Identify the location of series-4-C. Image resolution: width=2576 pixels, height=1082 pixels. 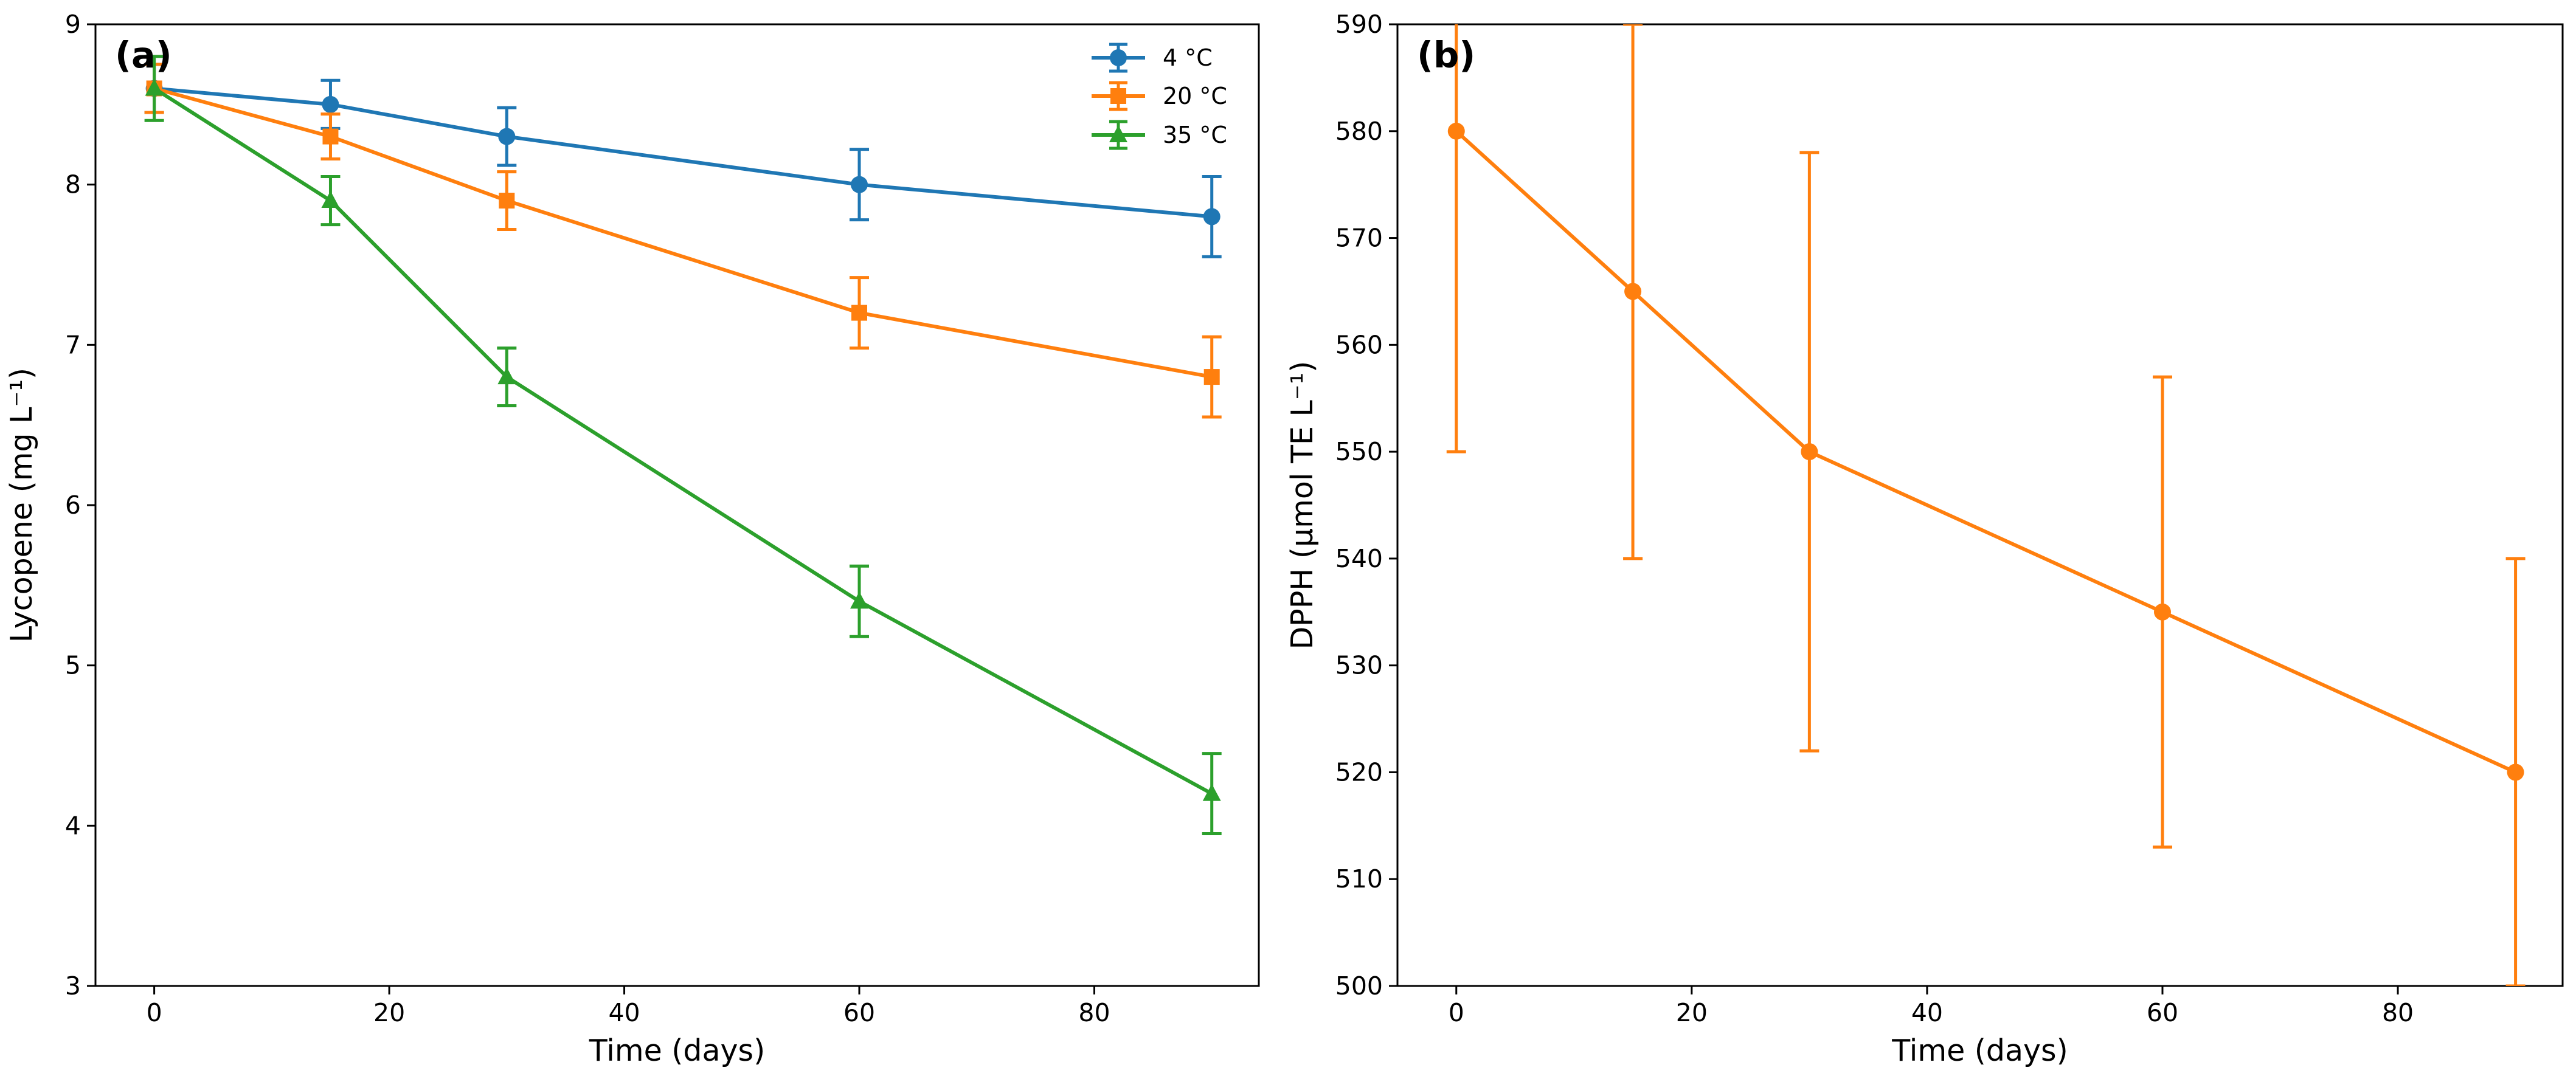
(683, 160).